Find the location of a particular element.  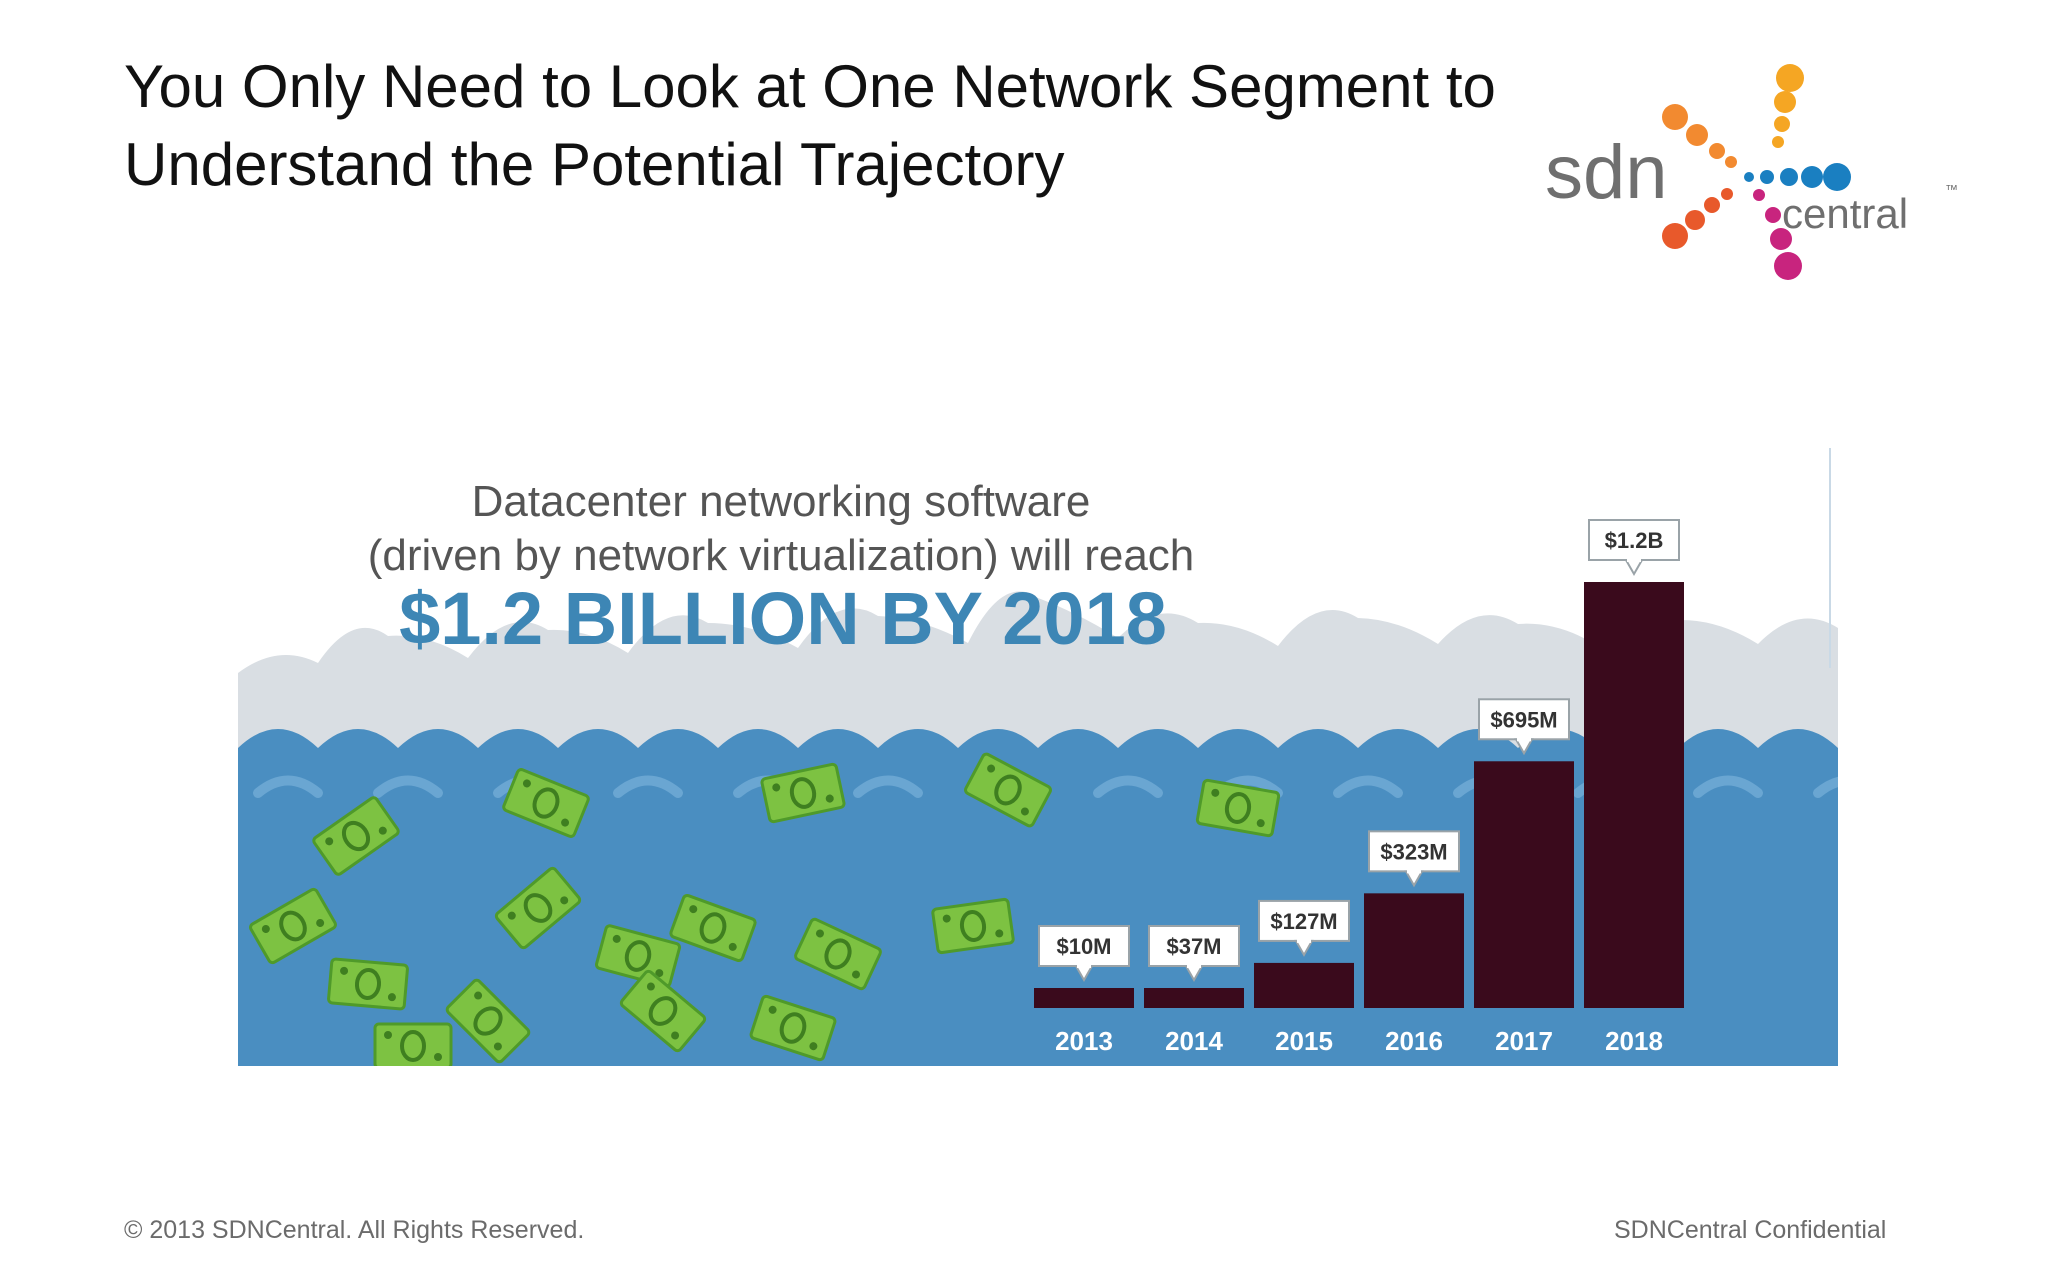

footer-confidential: SDNCentral Confidential is located at coordinates (1750, 1230).